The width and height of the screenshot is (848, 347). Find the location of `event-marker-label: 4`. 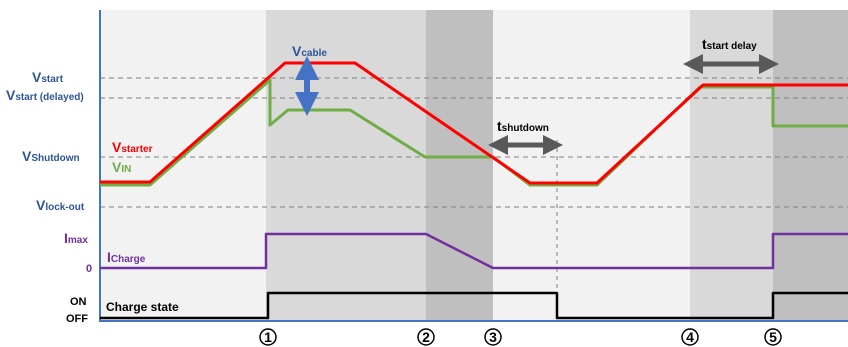

event-marker-label: 4 is located at coordinates (690, 337).